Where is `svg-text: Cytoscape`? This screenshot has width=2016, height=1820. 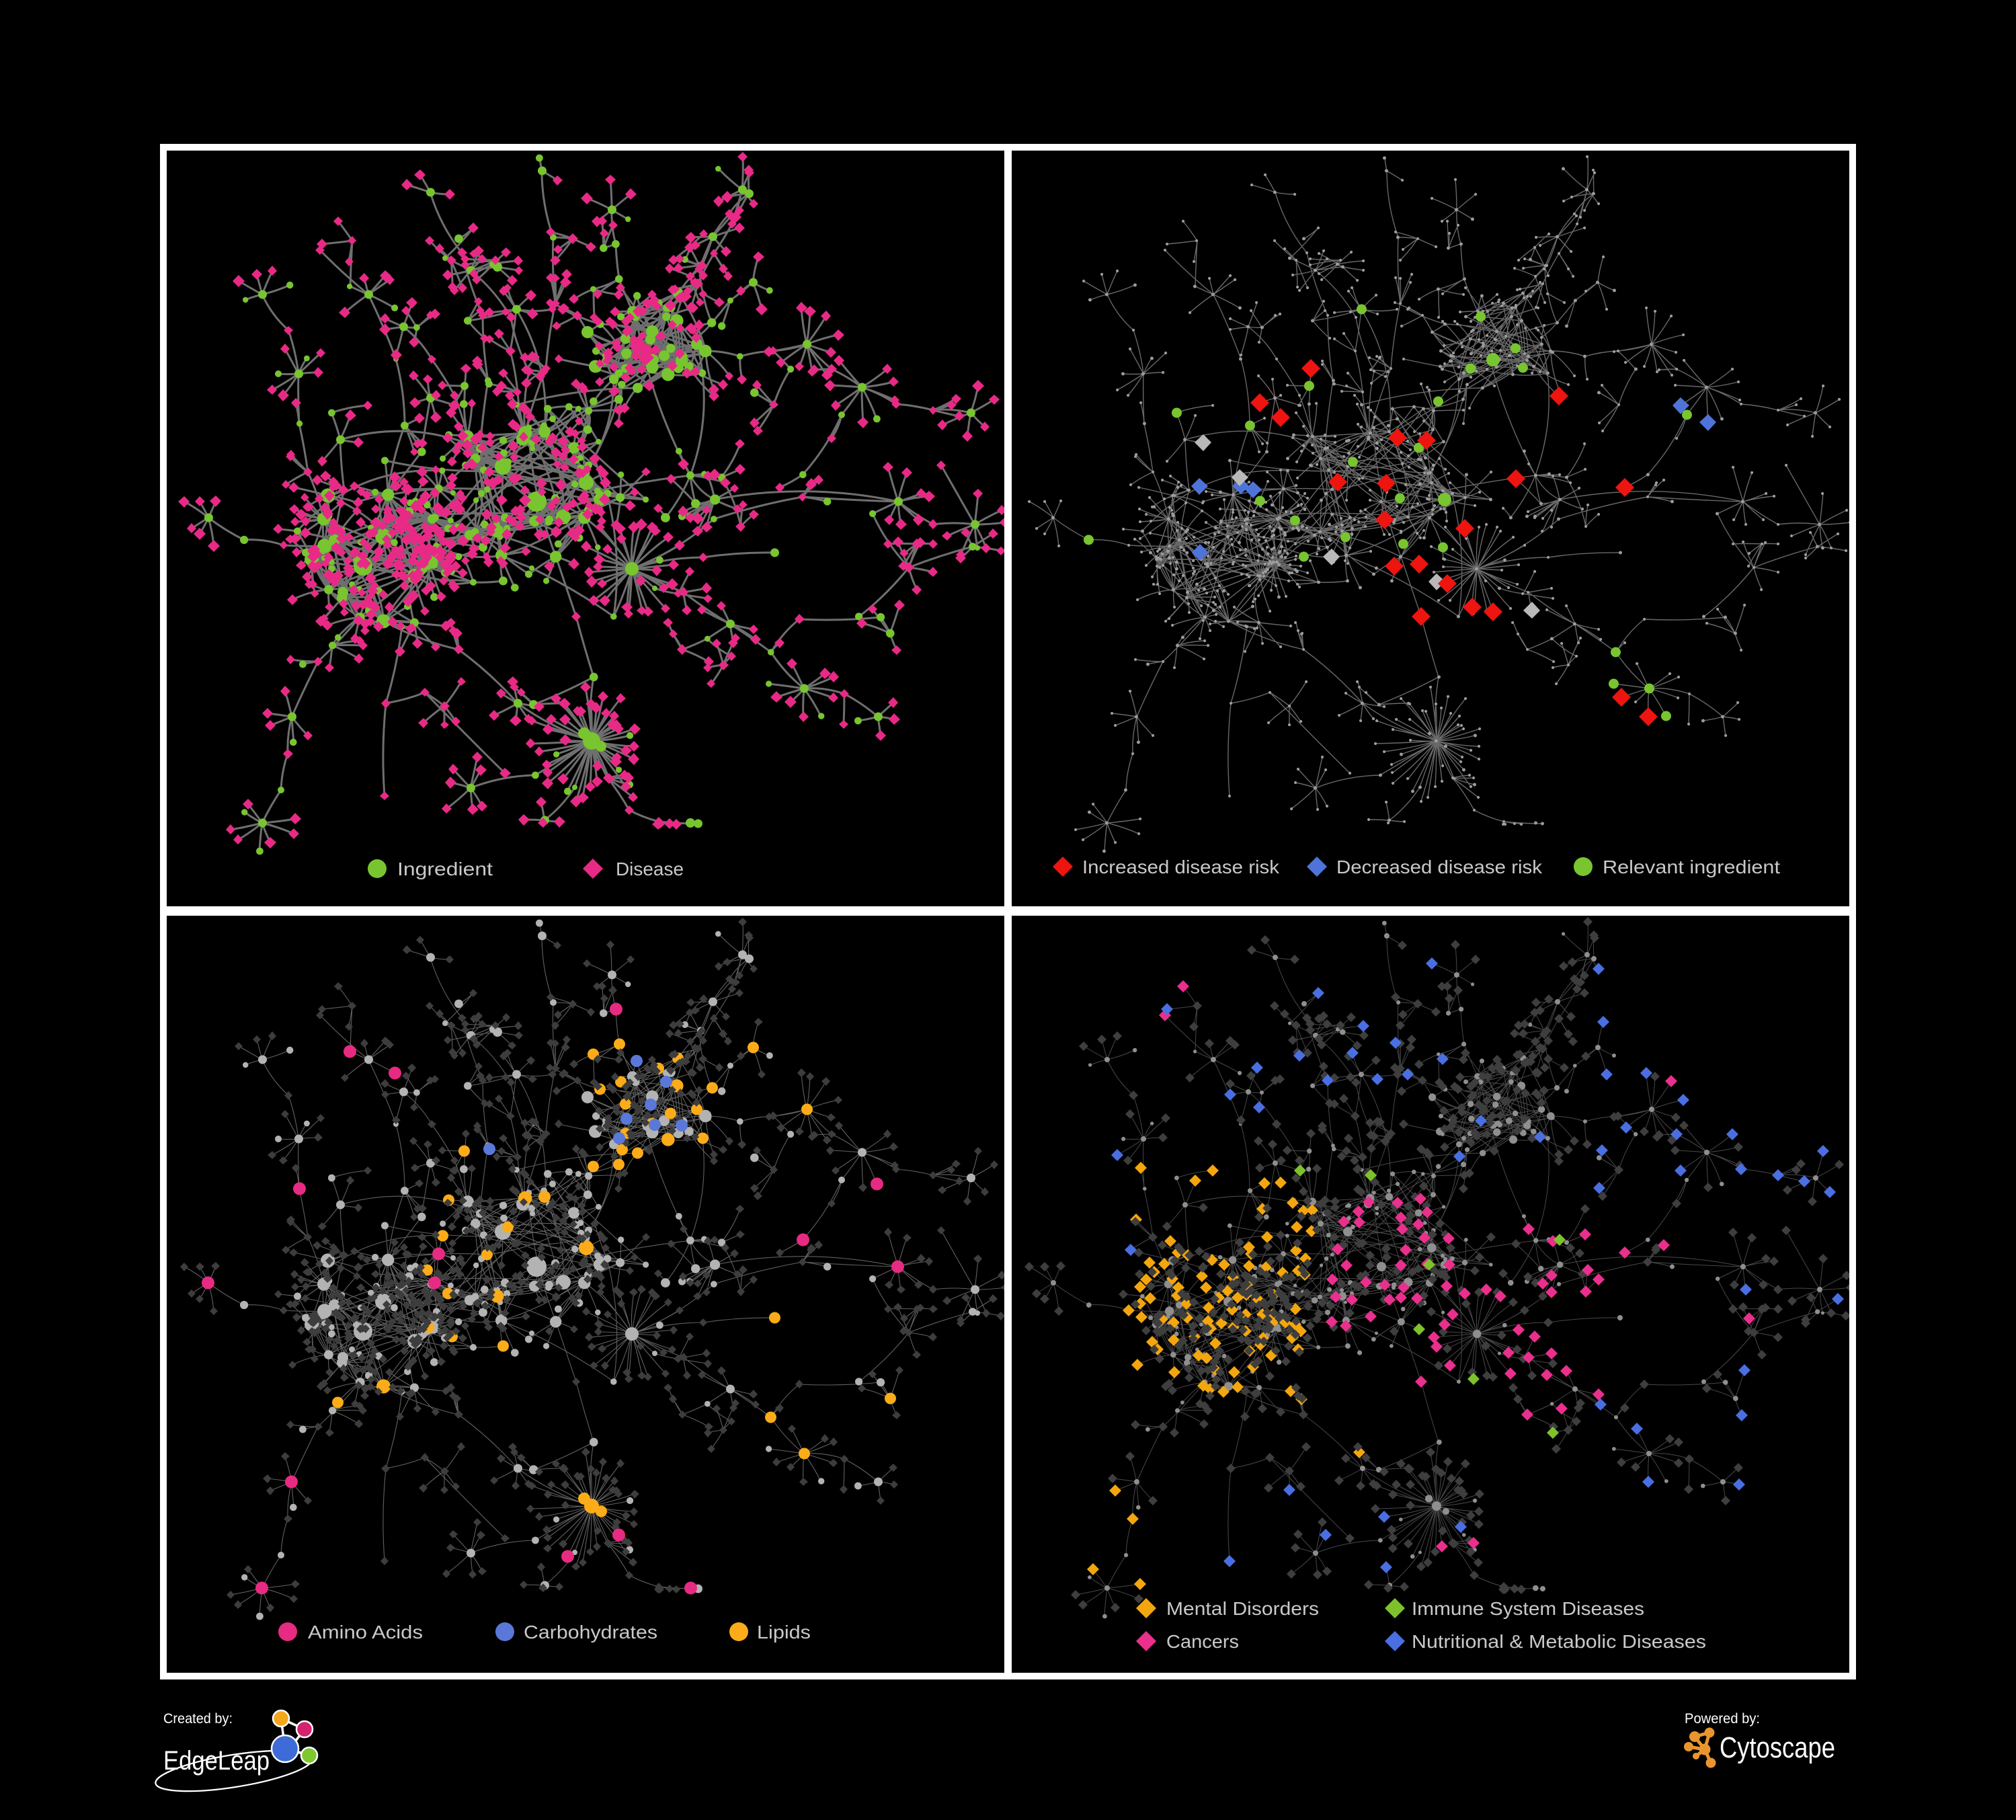 svg-text: Cytoscape is located at coordinates (1777, 1747).